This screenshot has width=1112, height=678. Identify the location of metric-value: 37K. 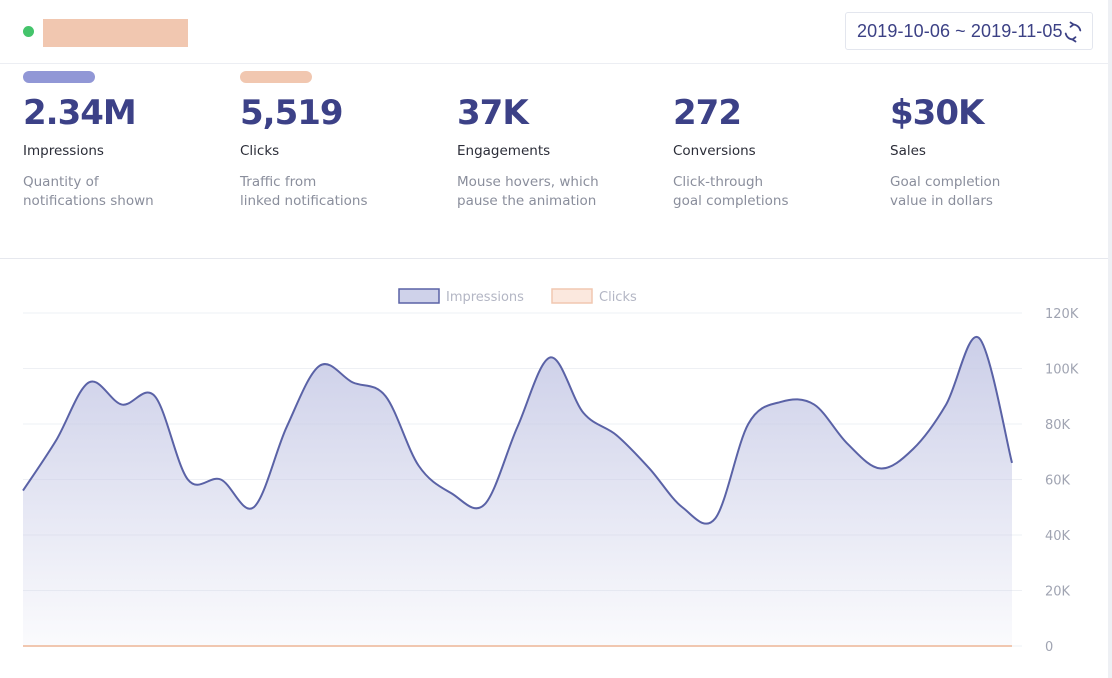
(493, 113).